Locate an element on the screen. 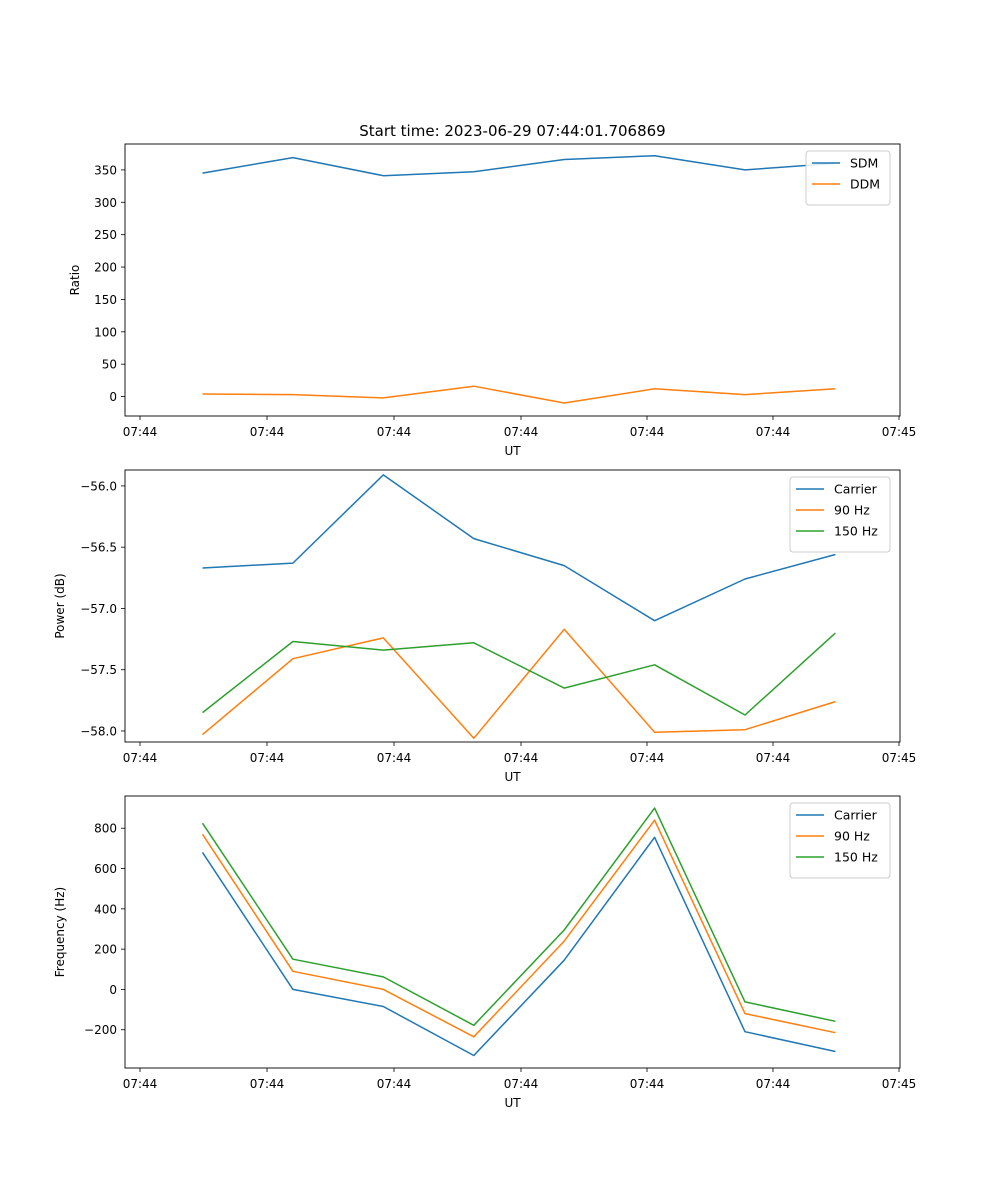  y-tick-label: −58.0 is located at coordinates (98, 731).